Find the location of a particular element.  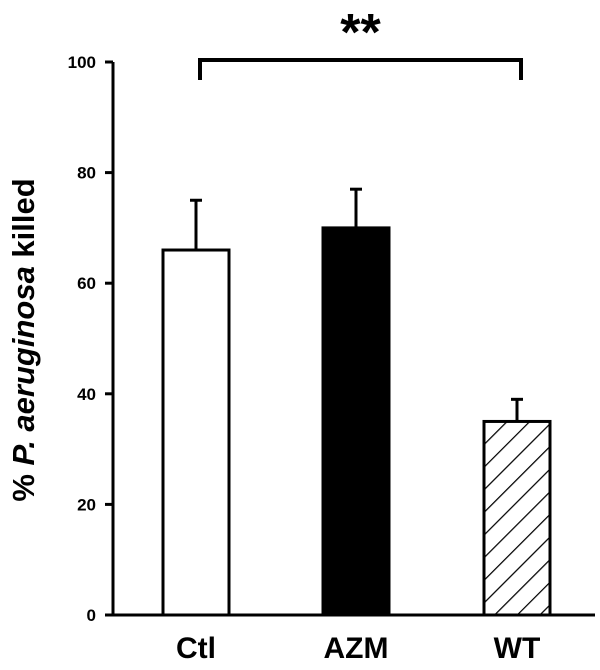

y-axis-label-prefix: % is located at coordinates (23, 483).